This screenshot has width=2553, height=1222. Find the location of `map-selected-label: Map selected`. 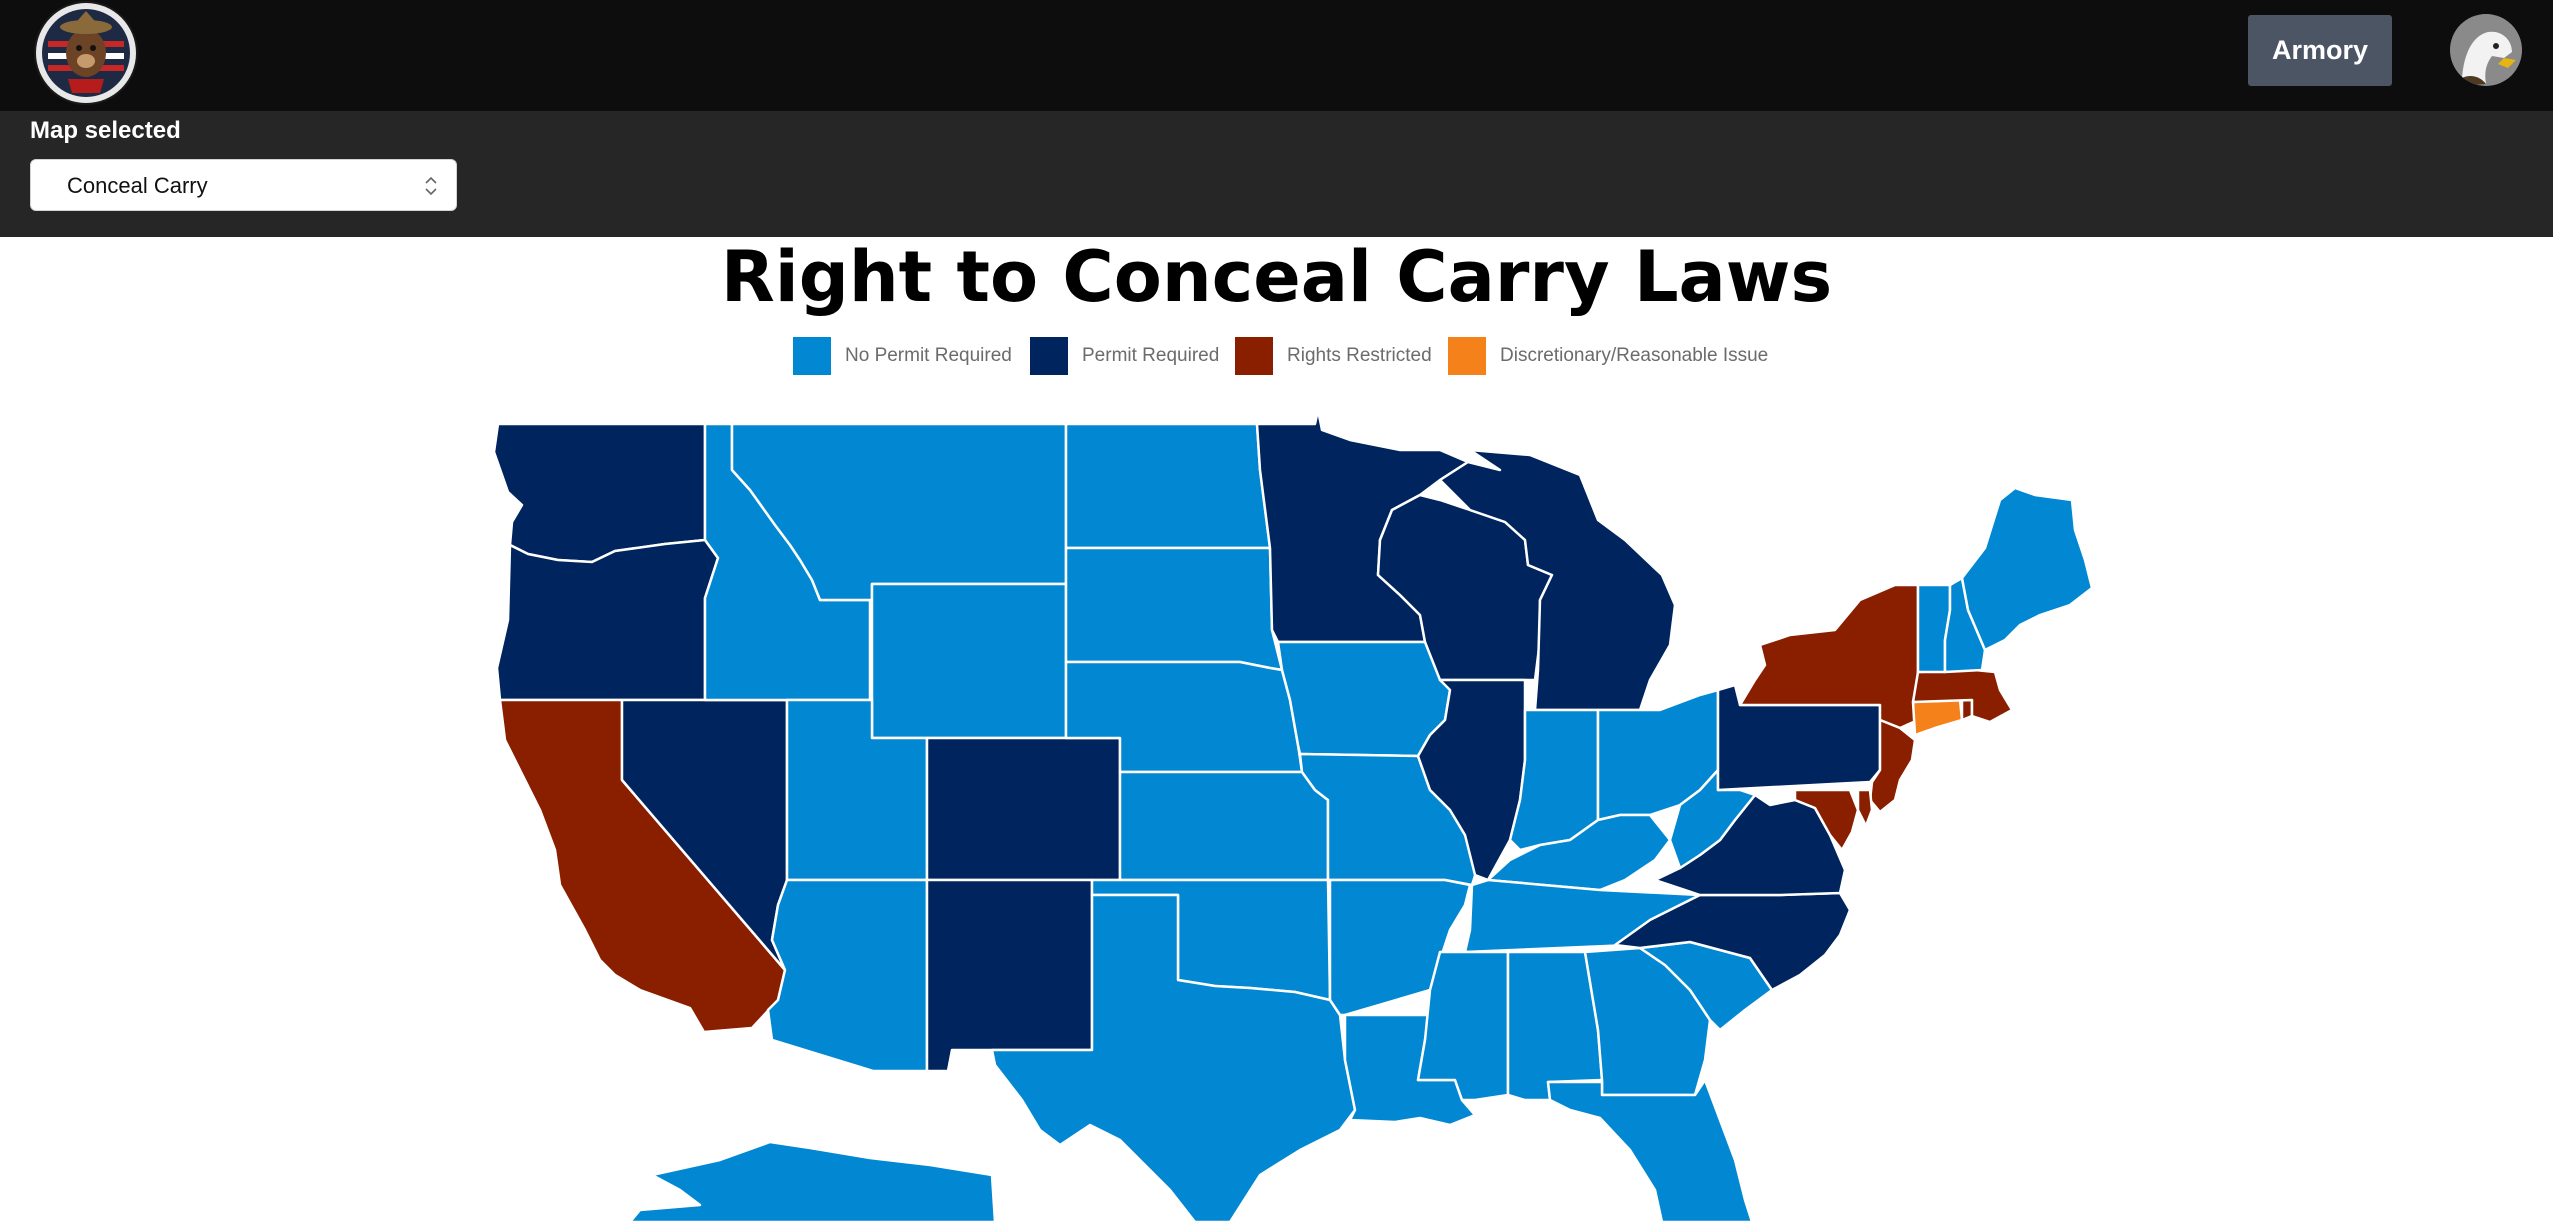

map-selected-label: Map selected is located at coordinates (105, 130).